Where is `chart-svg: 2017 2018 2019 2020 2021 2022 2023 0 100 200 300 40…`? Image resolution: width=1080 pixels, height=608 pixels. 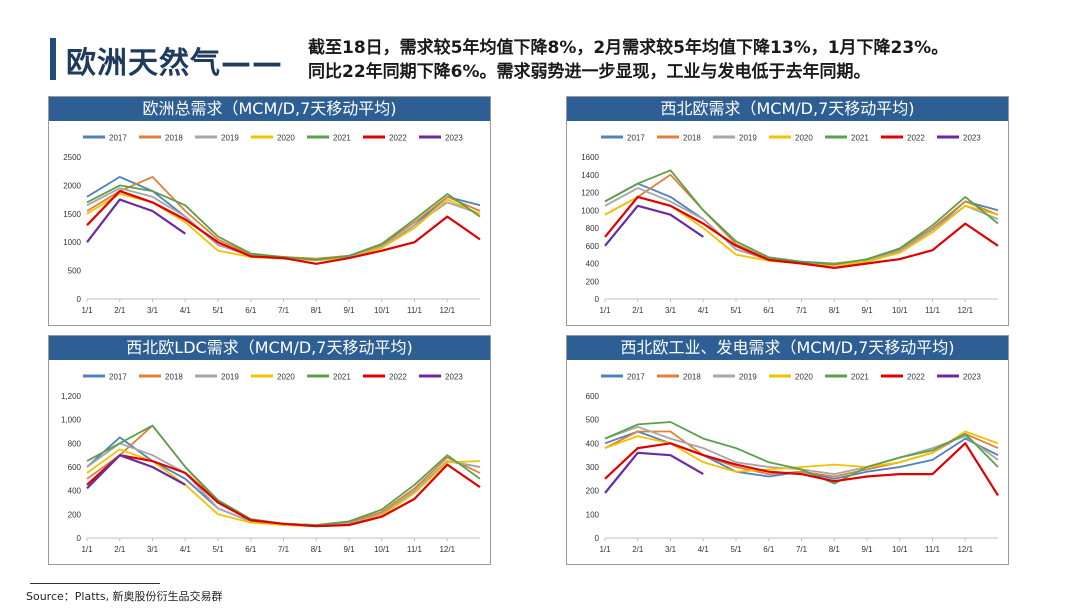
chart-svg: 2017 2018 2019 2020 2021 2022 2023 0 100 200 300 40… is located at coordinates (792, 463).